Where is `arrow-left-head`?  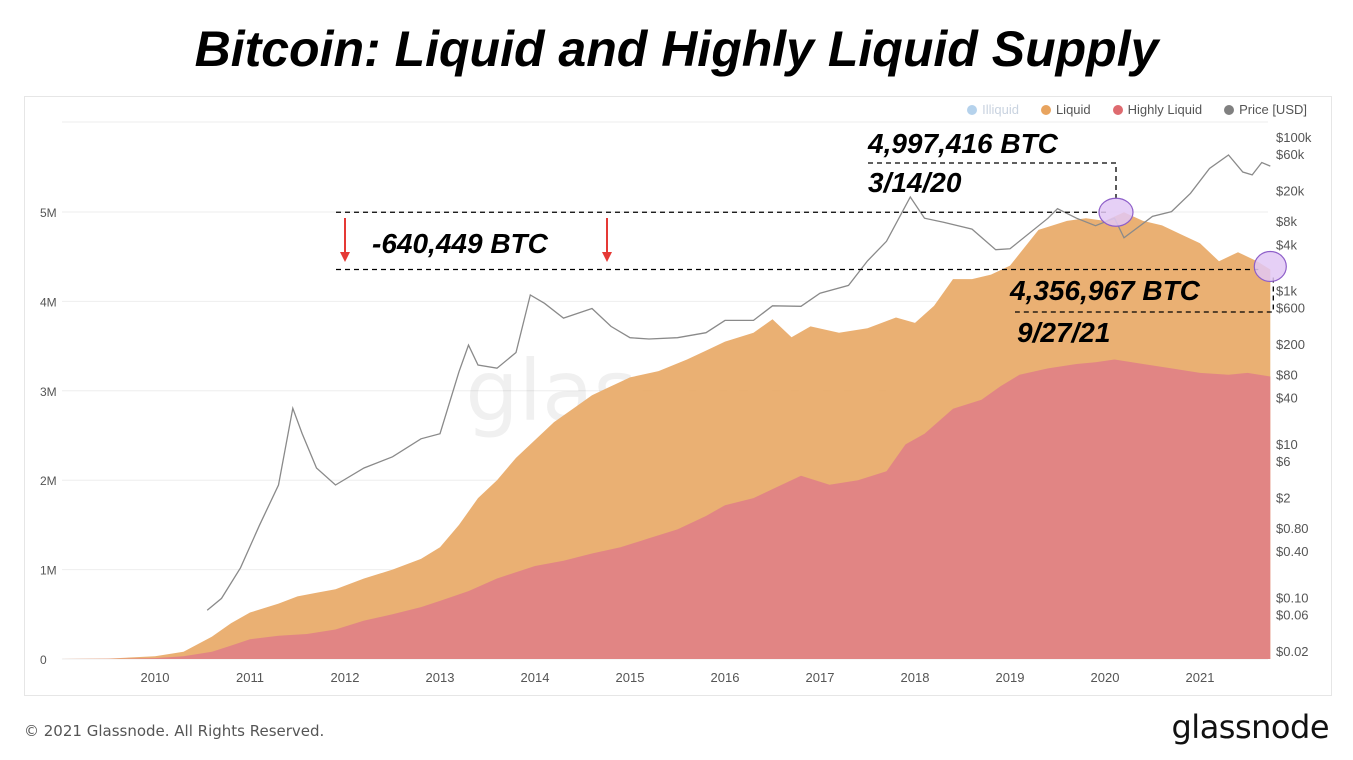 arrow-left-head is located at coordinates (345, 257).